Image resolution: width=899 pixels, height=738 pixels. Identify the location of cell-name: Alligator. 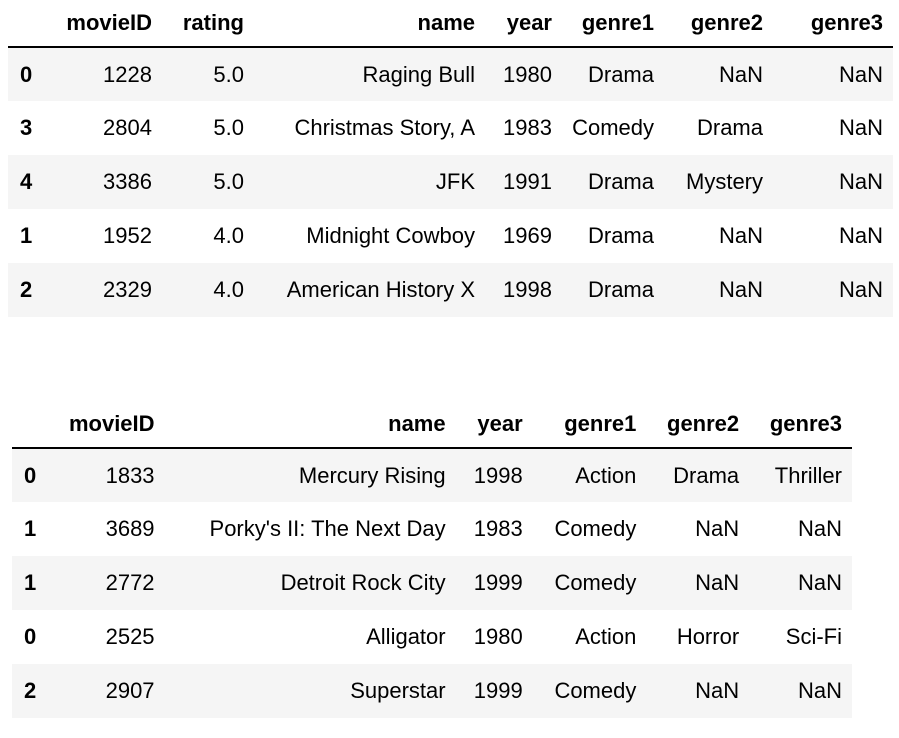
(310, 637).